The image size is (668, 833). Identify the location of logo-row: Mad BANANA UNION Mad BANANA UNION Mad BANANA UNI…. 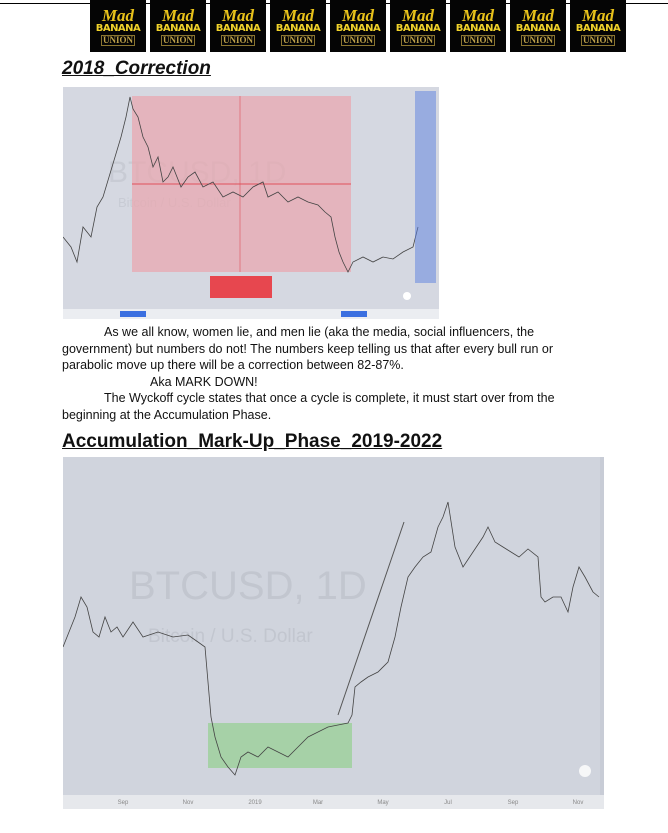
(358, 26).